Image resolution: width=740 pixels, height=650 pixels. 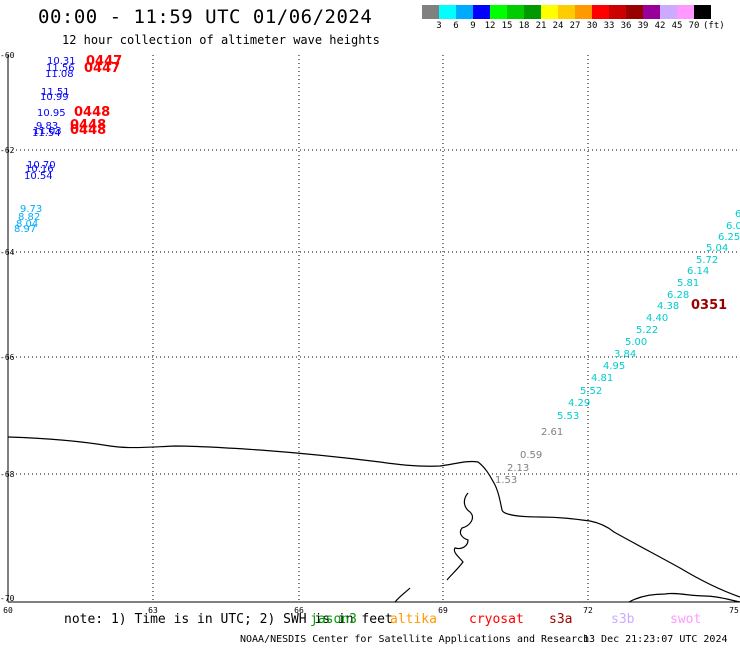 I want to click on map-title: 00:00 - 11:59 UTC 01/06/2024, so click(x=205, y=17).